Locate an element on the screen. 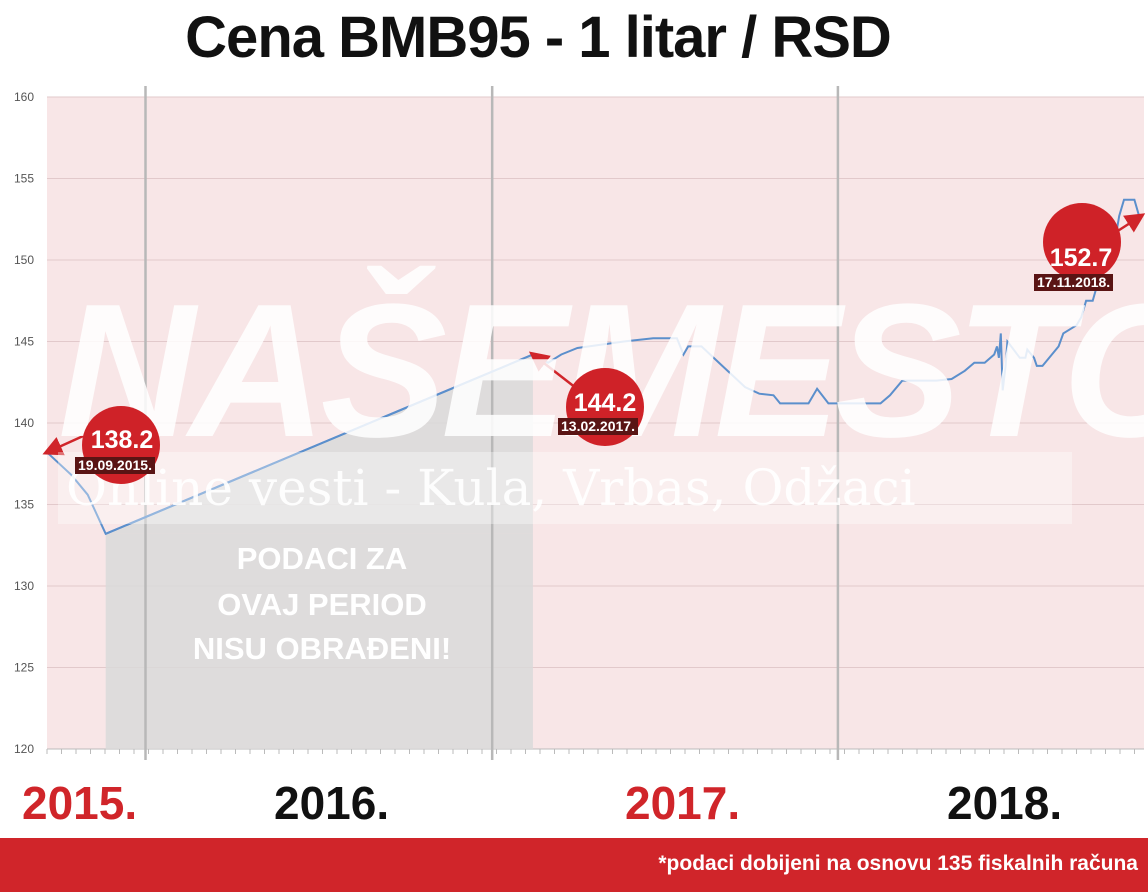 This screenshot has height=892, width=1148. callout-arrow is located at coordinates (552, 370).